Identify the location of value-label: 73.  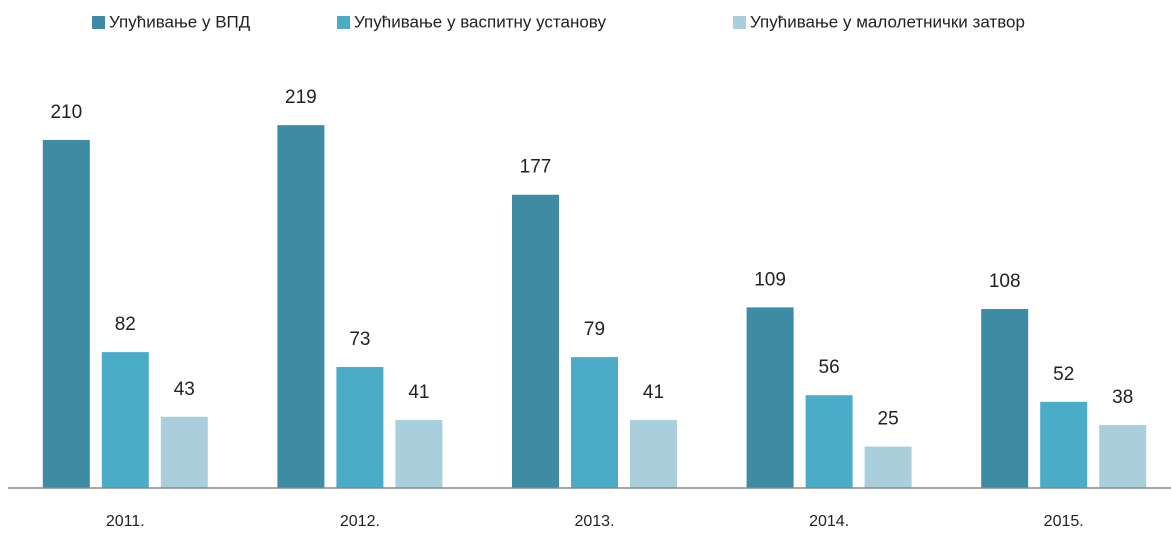
(359, 339).